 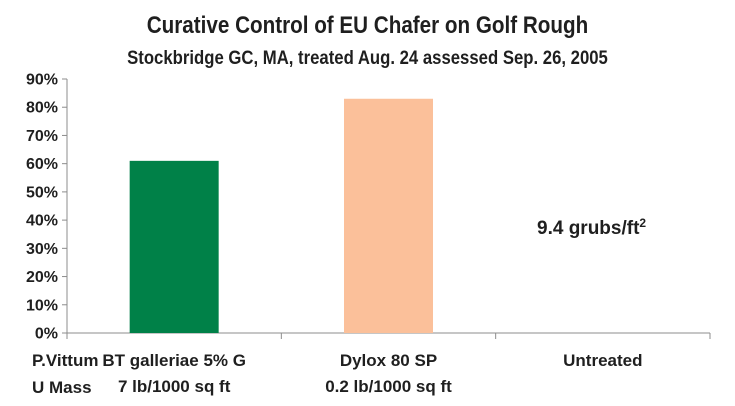 I want to click on category-label: Dylox 80 SP, so click(x=388, y=360).